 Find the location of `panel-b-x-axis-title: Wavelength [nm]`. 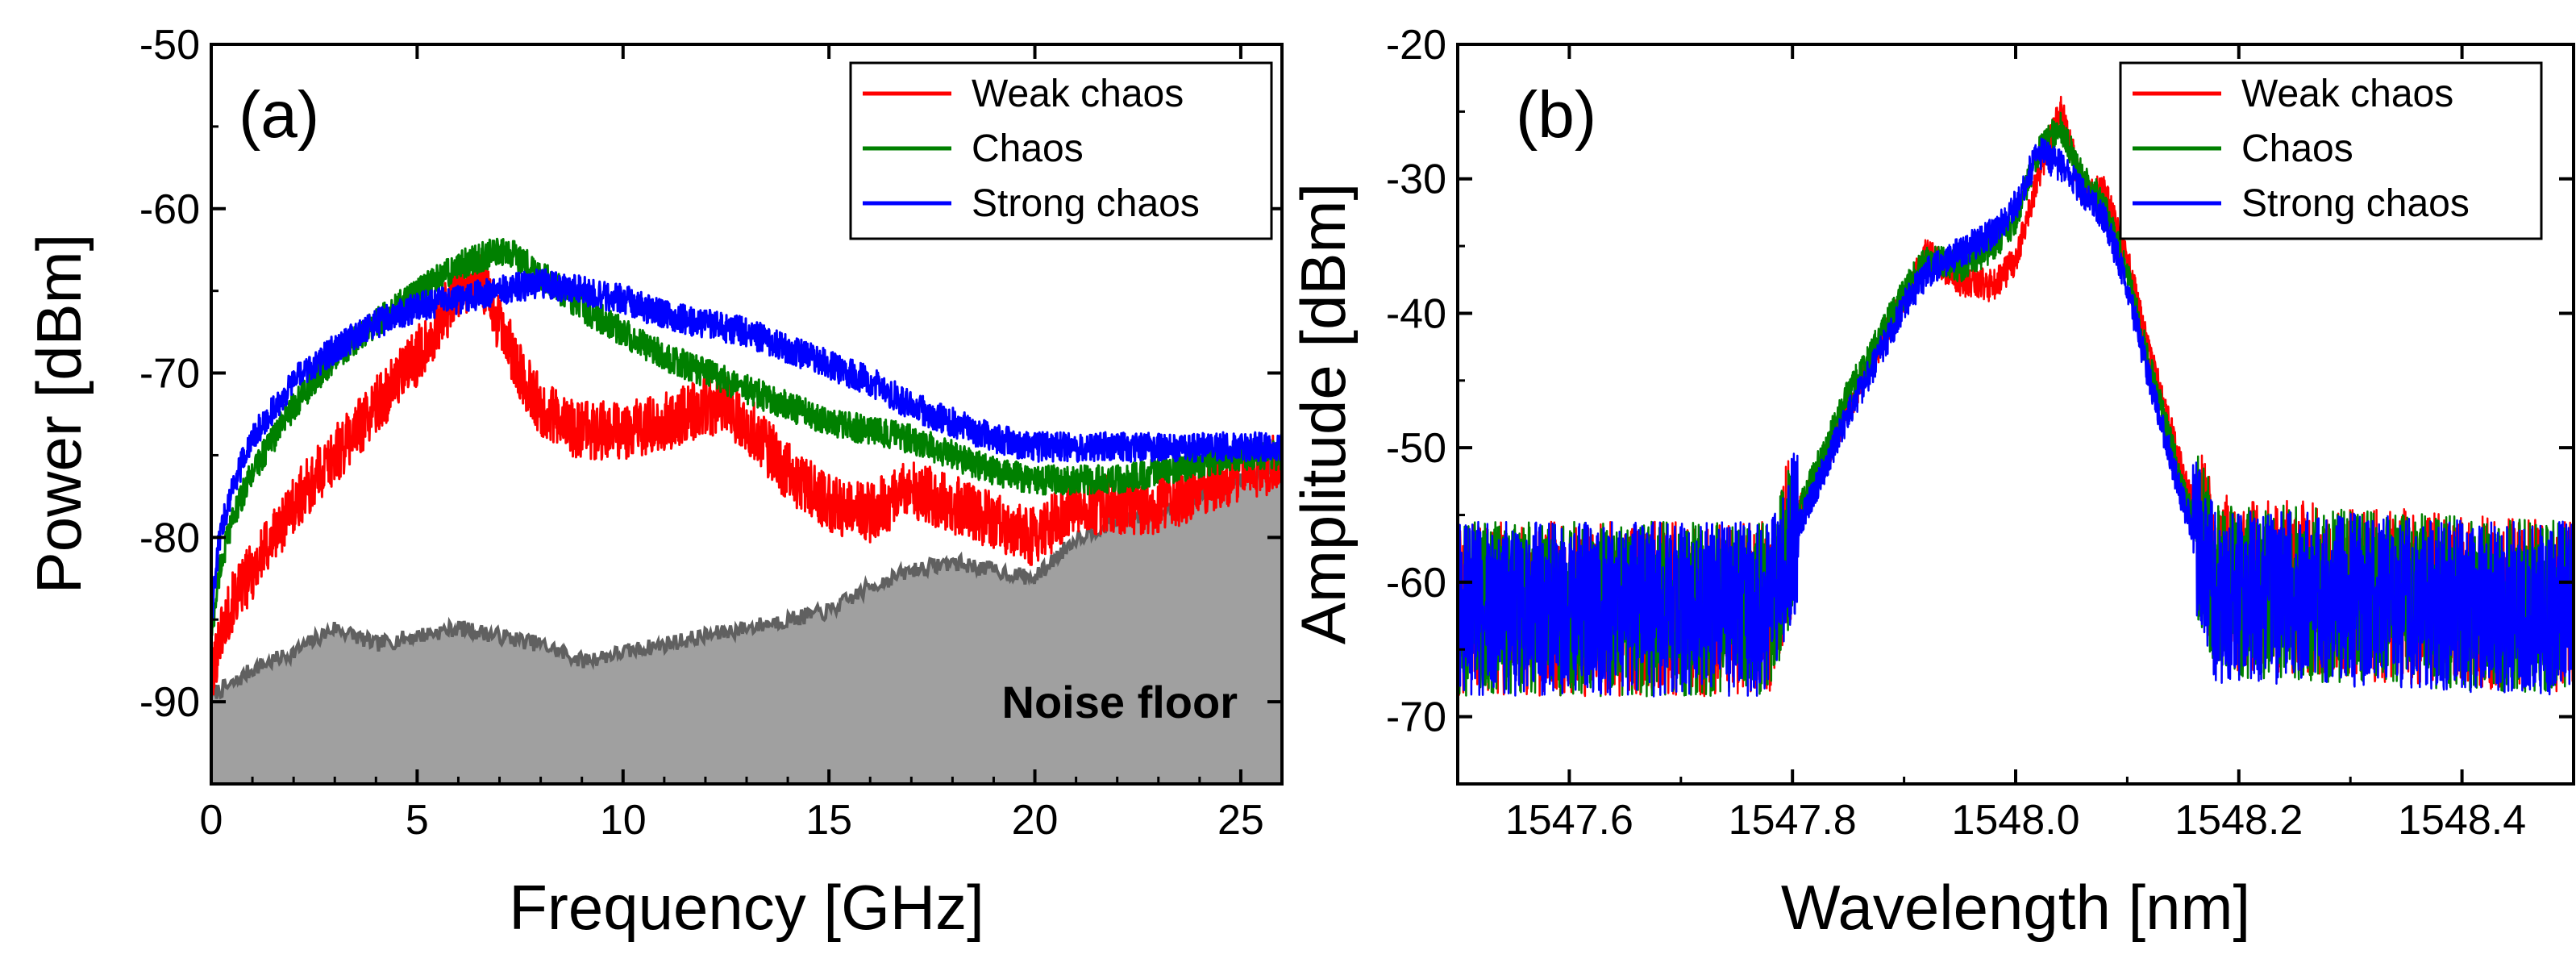

panel-b-x-axis-title: Wavelength [nm] is located at coordinates (2016, 907).